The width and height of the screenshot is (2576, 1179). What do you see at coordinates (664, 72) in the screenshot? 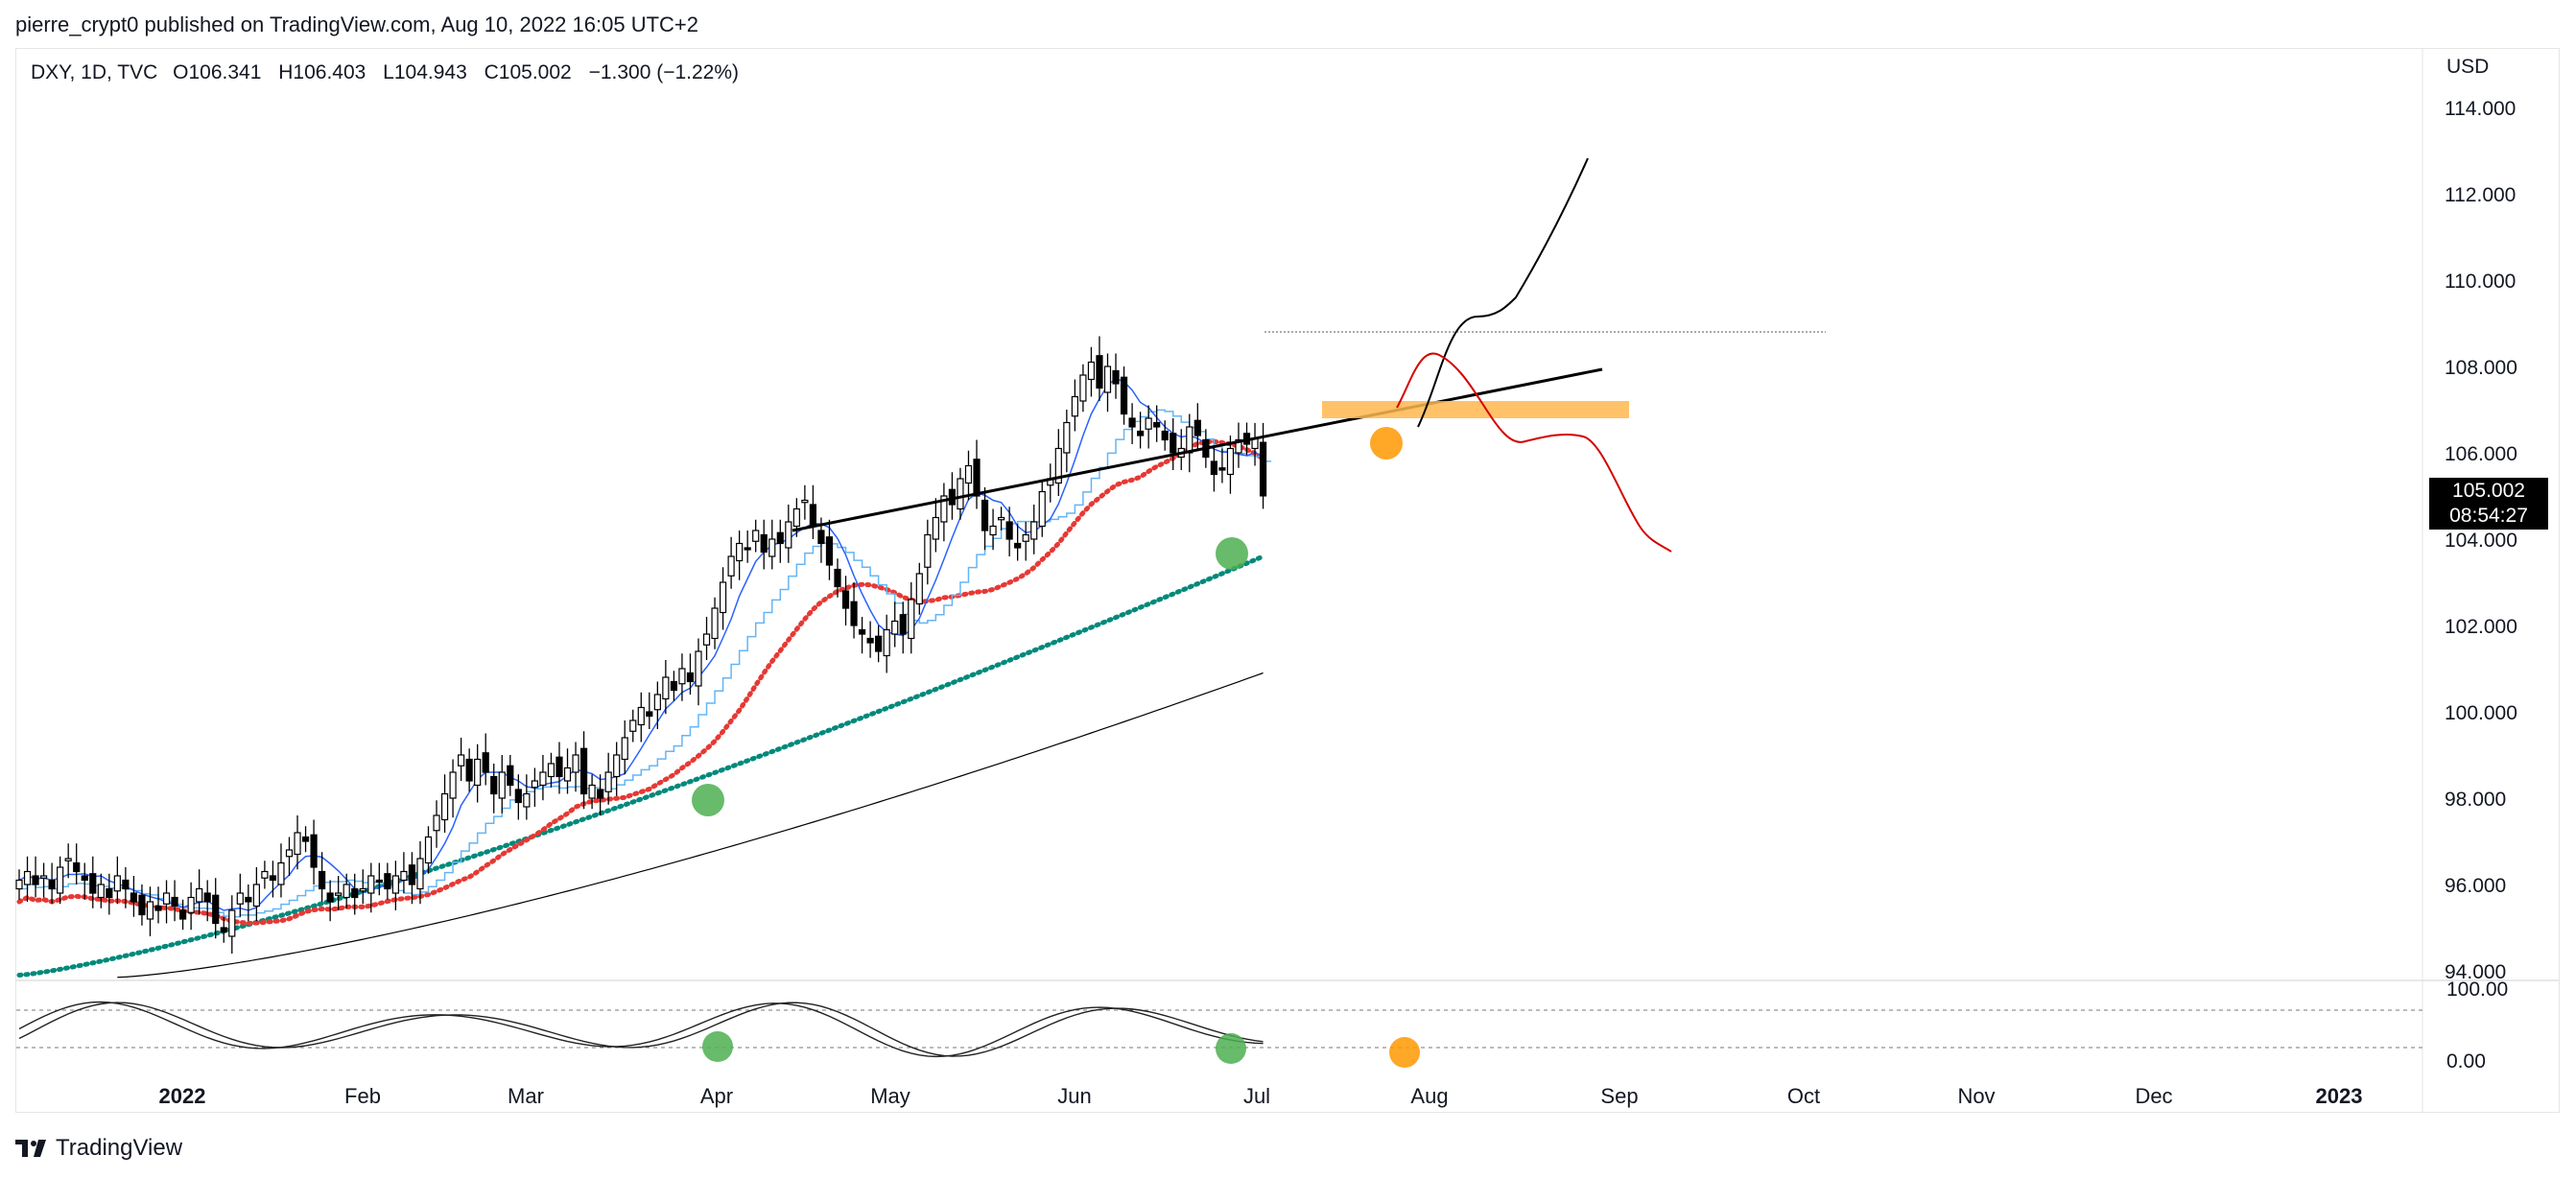
I see `change-value: −1.300 (−1.22%)` at bounding box center [664, 72].